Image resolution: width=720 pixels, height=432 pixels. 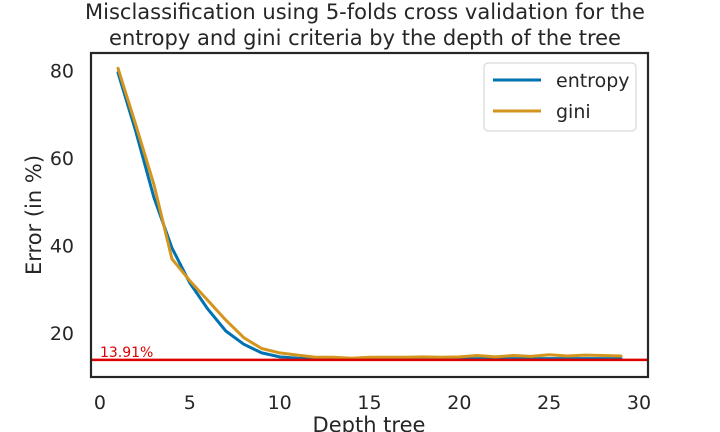 What do you see at coordinates (62, 159) in the screenshot?
I see `y-tick-label: 60` at bounding box center [62, 159].